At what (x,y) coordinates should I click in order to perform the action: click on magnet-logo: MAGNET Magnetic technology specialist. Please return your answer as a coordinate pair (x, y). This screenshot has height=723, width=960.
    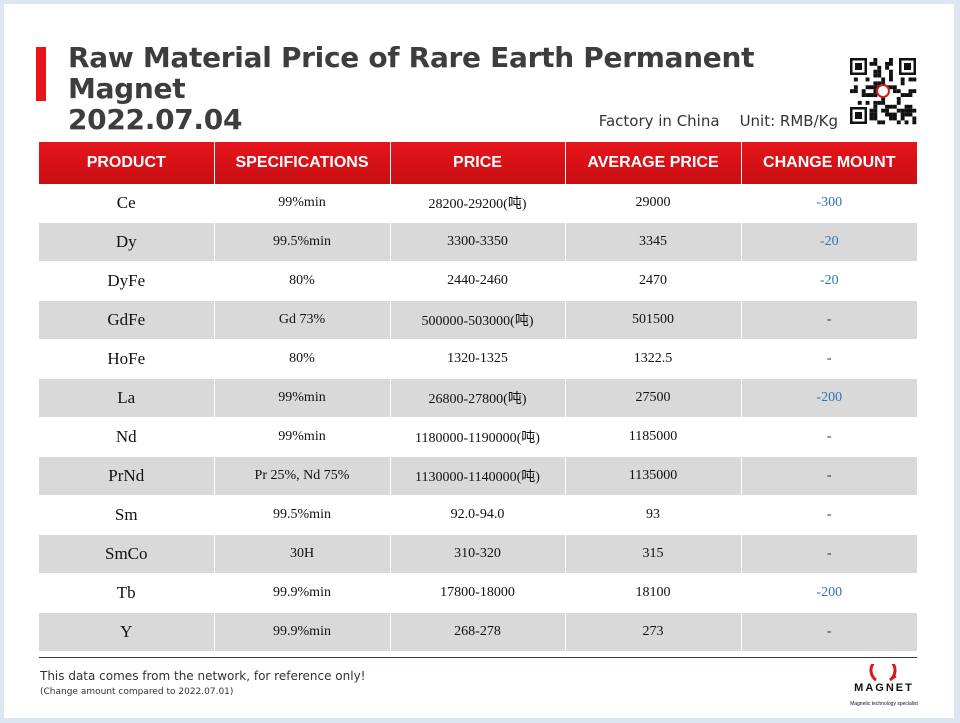
    Looking at the image, I should click on (884, 683).